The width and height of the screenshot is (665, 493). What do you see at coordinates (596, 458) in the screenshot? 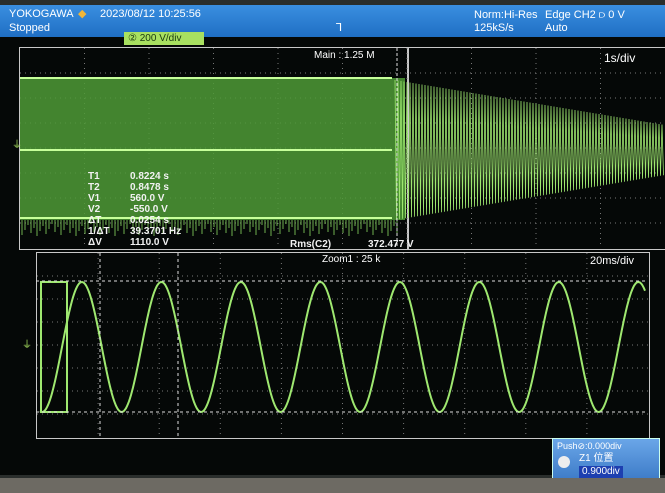
I see `popup-title: Z1 位置` at bounding box center [596, 458].